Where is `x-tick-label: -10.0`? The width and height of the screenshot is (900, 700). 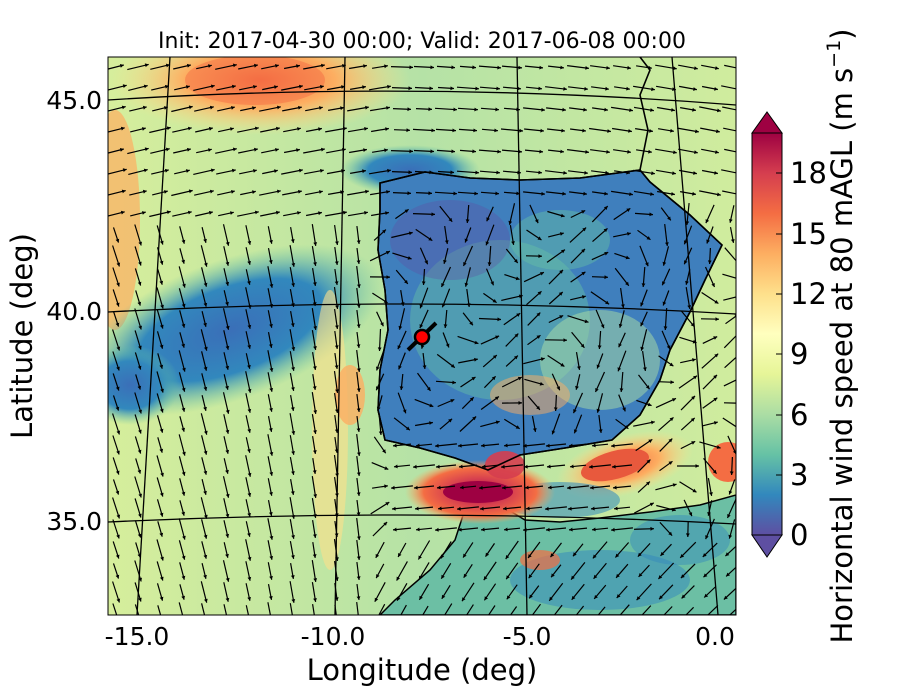 x-tick-label: -10.0 is located at coordinates (333, 636).